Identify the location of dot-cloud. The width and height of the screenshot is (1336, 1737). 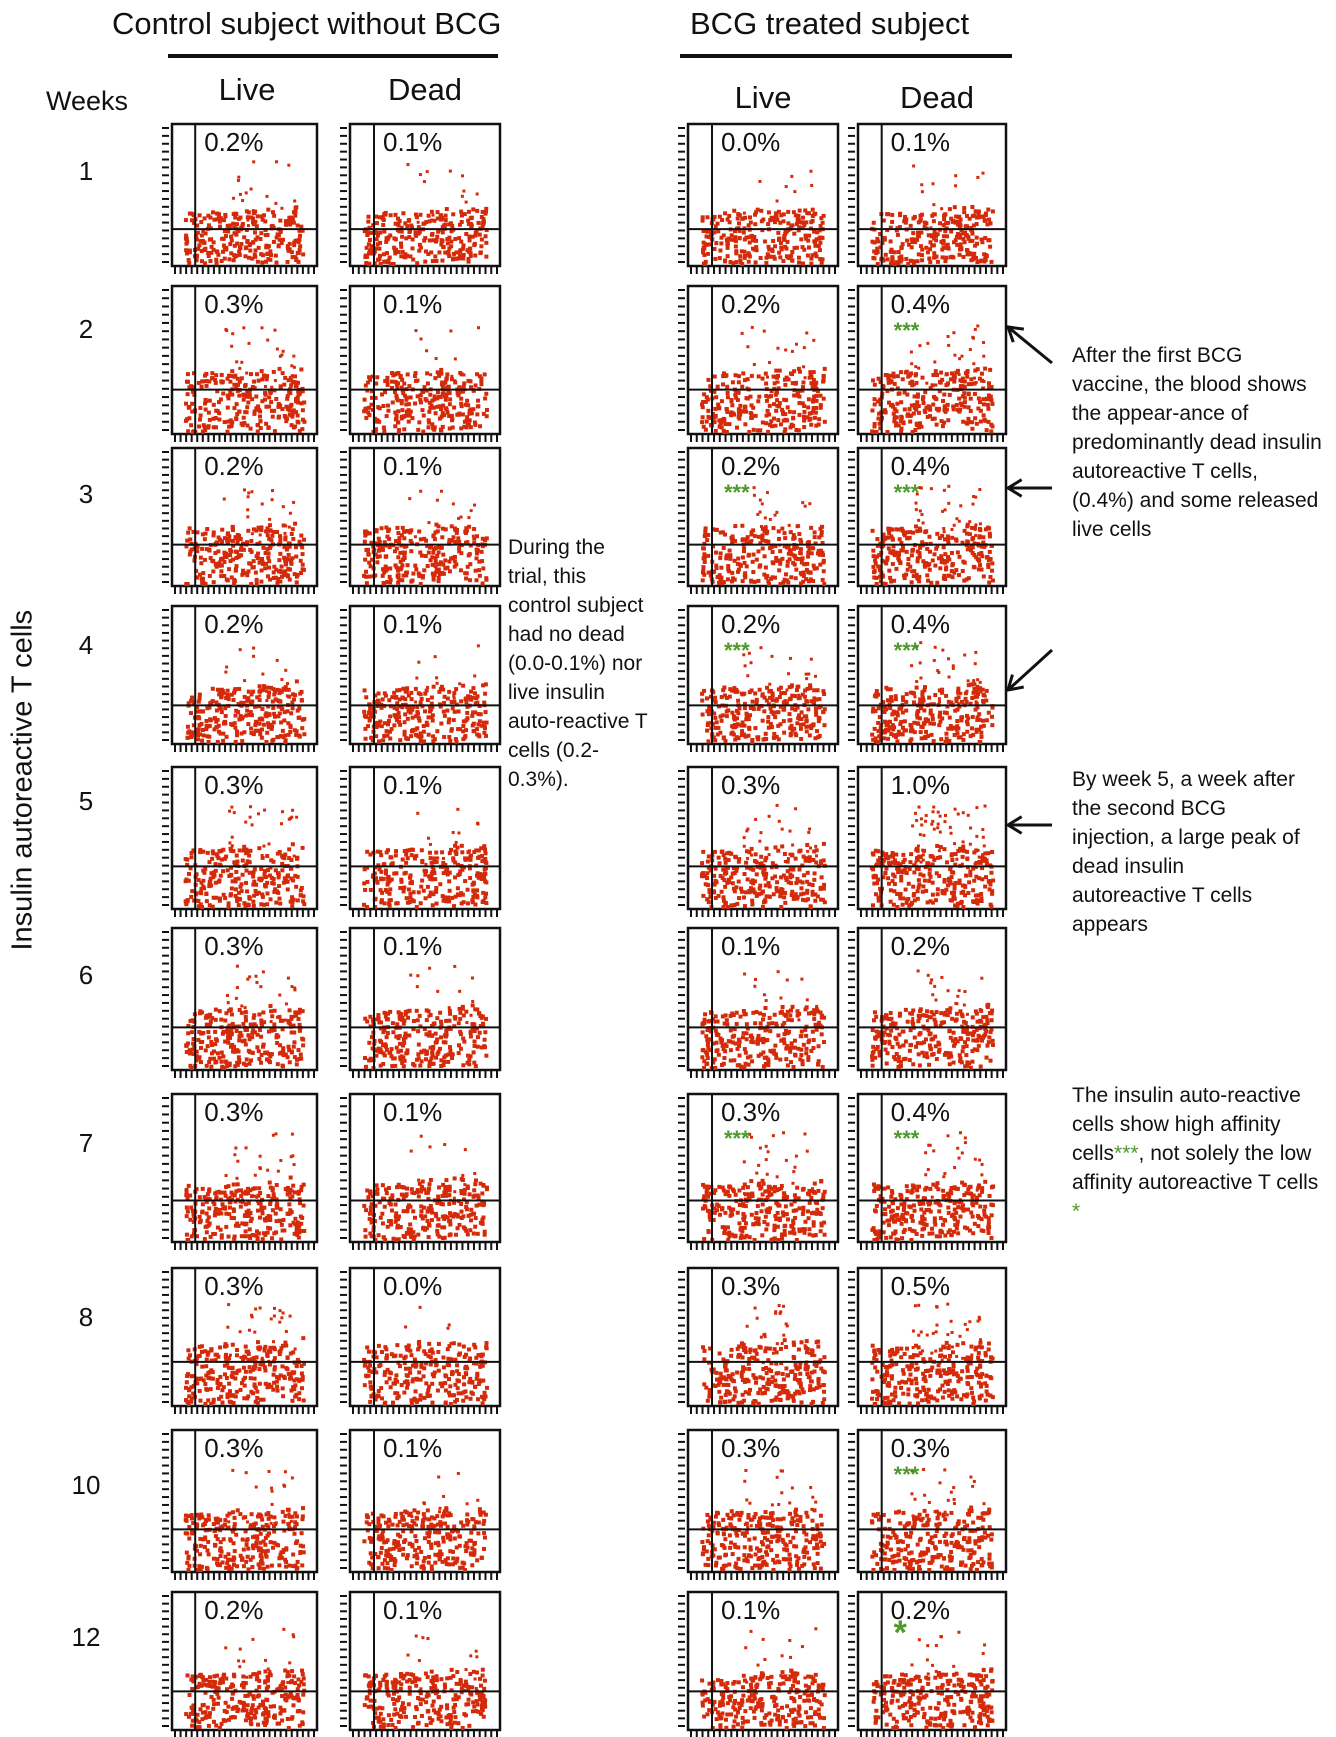
(246, 695).